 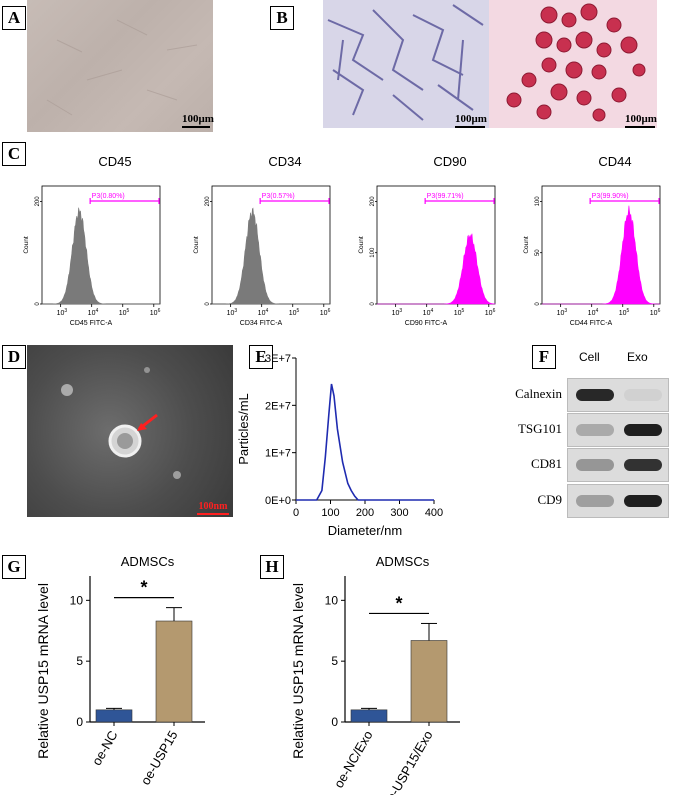 I want to click on micrograph-a: 100μm, so click(x=120, y=66).